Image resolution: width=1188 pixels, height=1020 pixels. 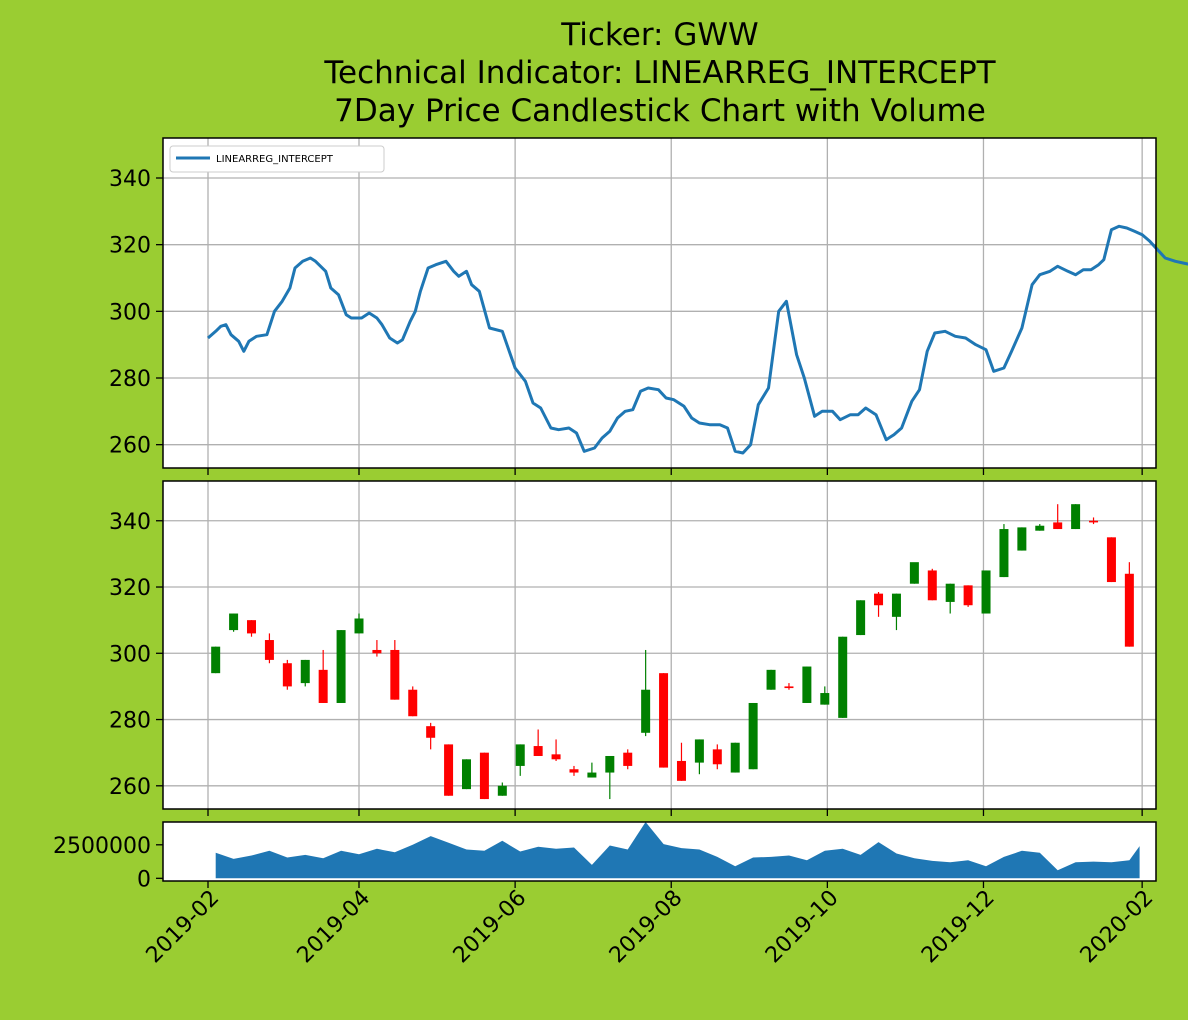 I want to click on legend-box, so click(x=277, y=159).